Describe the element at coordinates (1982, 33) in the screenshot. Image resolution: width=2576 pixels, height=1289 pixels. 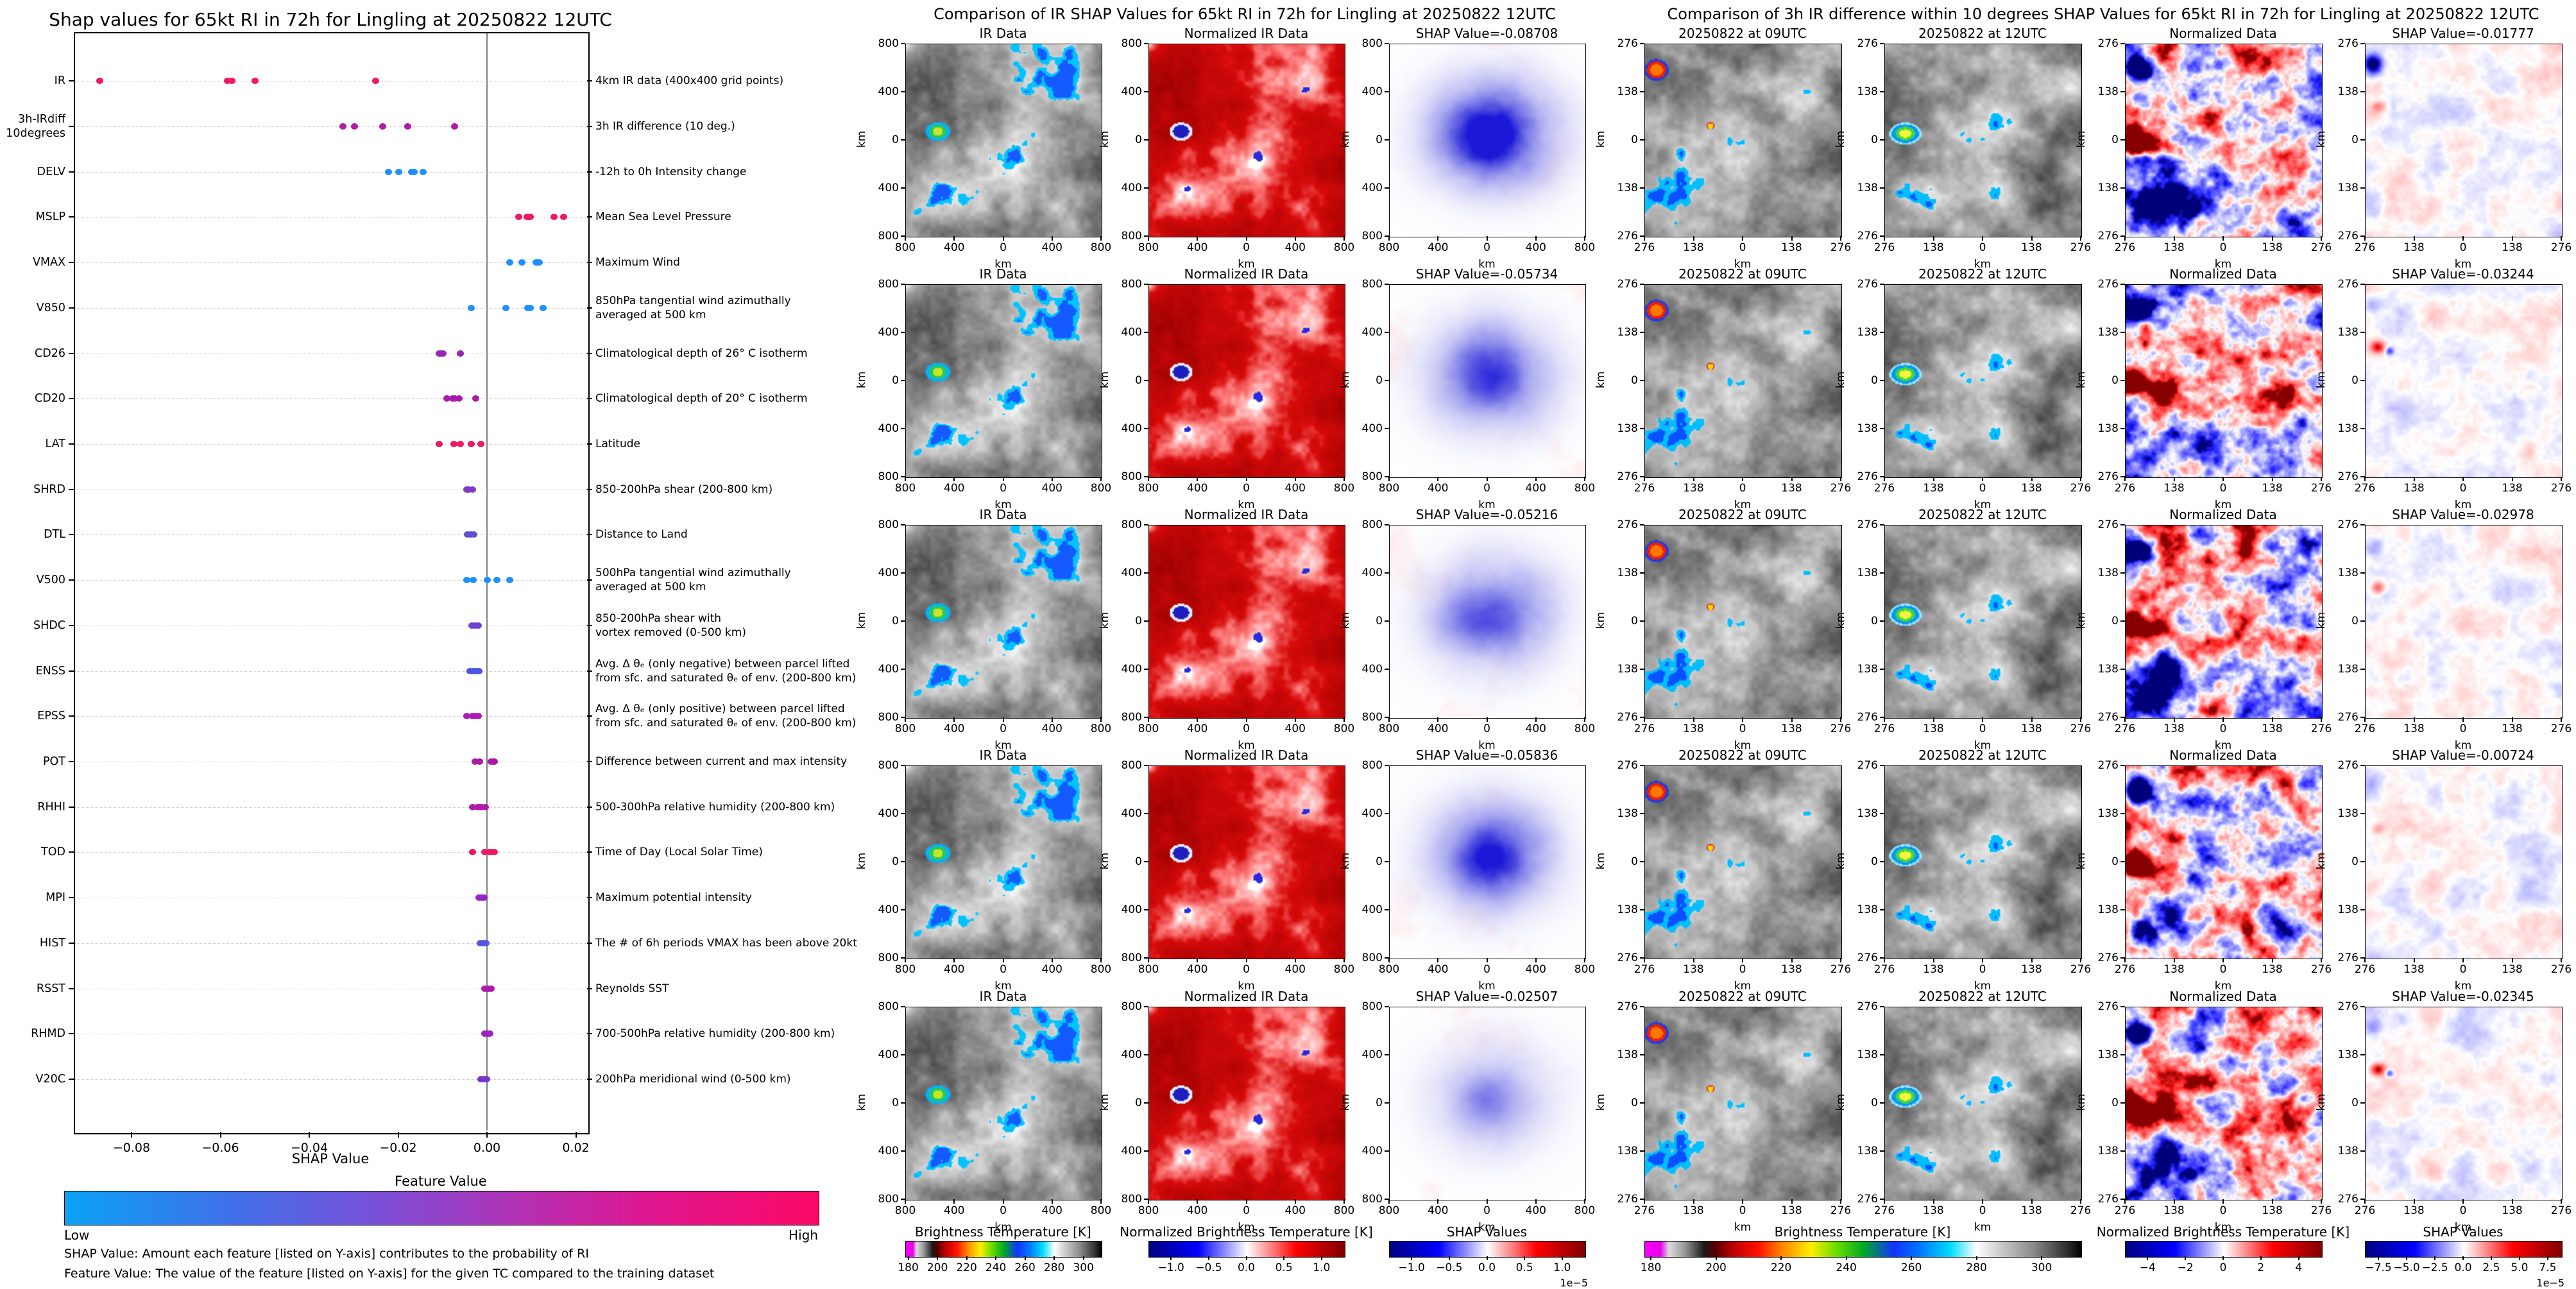
I see `panel-title: 20250822 at 12UTC` at that location.